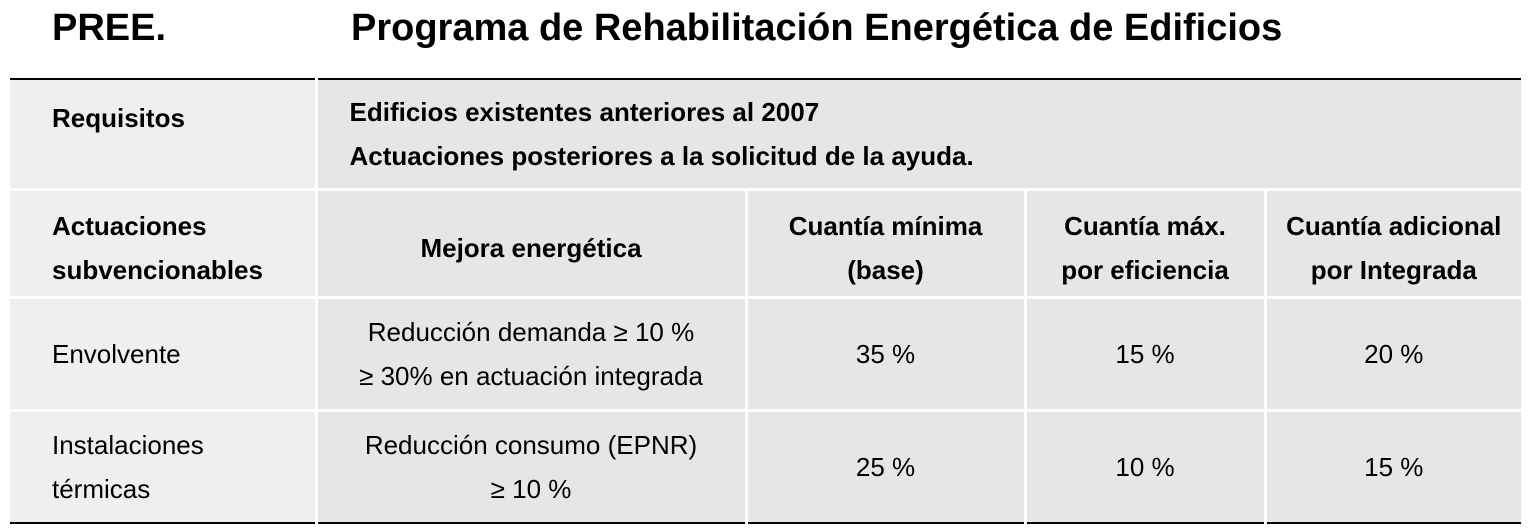 The image size is (1530, 528). What do you see at coordinates (1145, 269) in the screenshot?
I see `column-header-line: por eficiencia` at bounding box center [1145, 269].